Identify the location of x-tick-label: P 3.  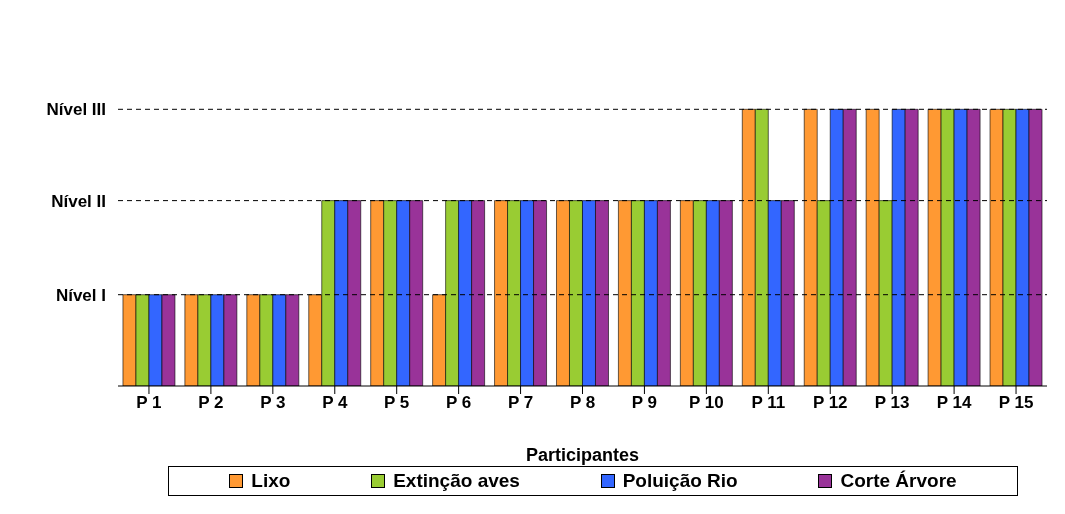
(273, 403).